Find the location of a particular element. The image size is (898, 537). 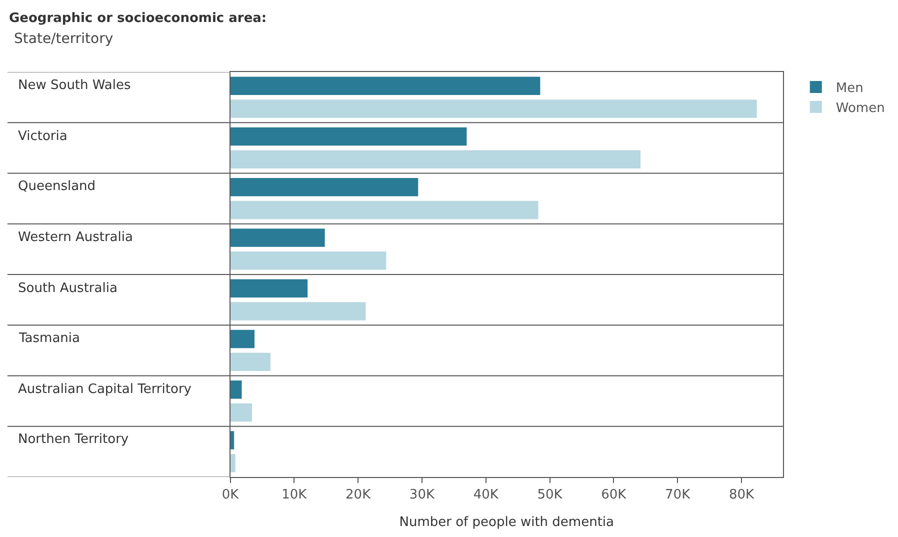

legend-label: Men is located at coordinates (850, 88).